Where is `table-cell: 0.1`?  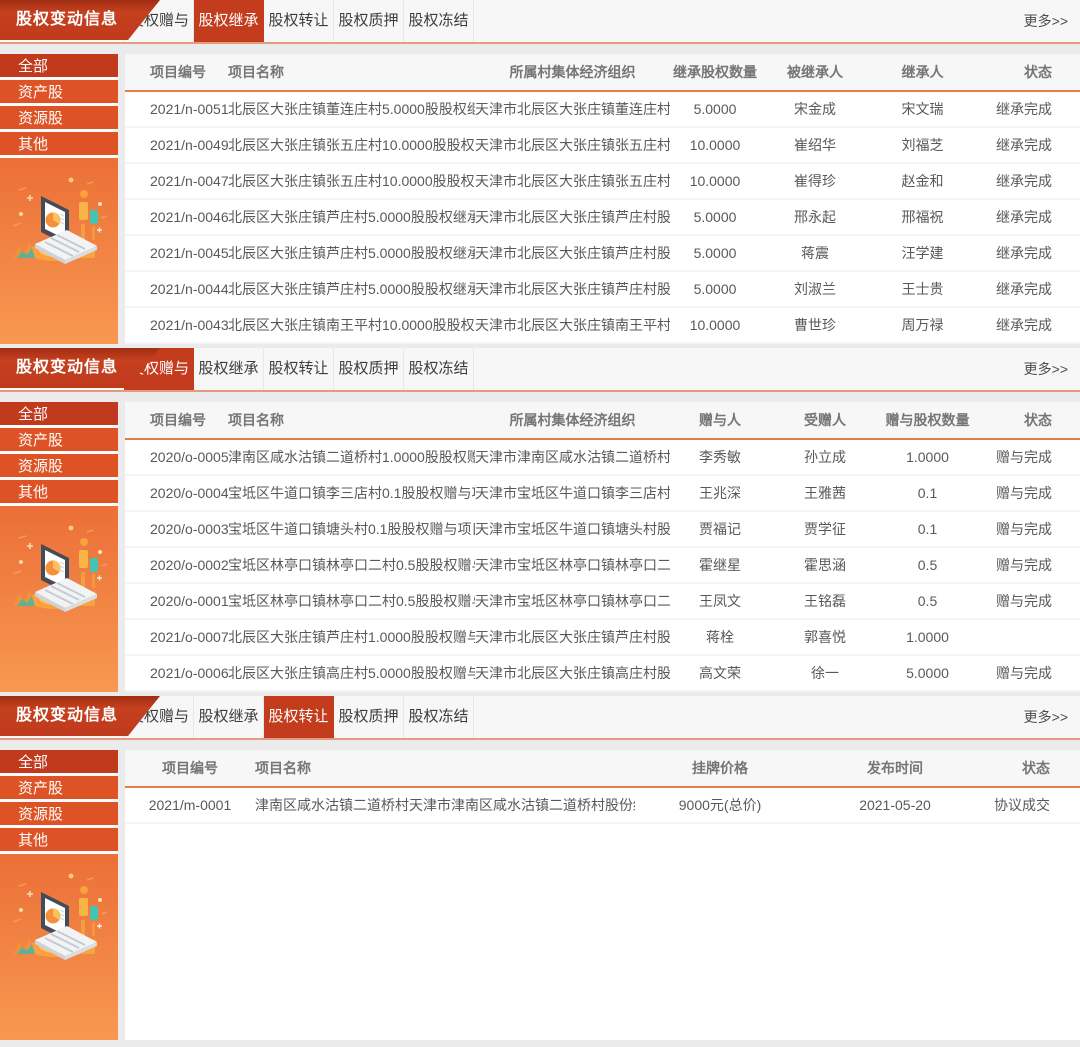 table-cell: 0.1 is located at coordinates (927, 529).